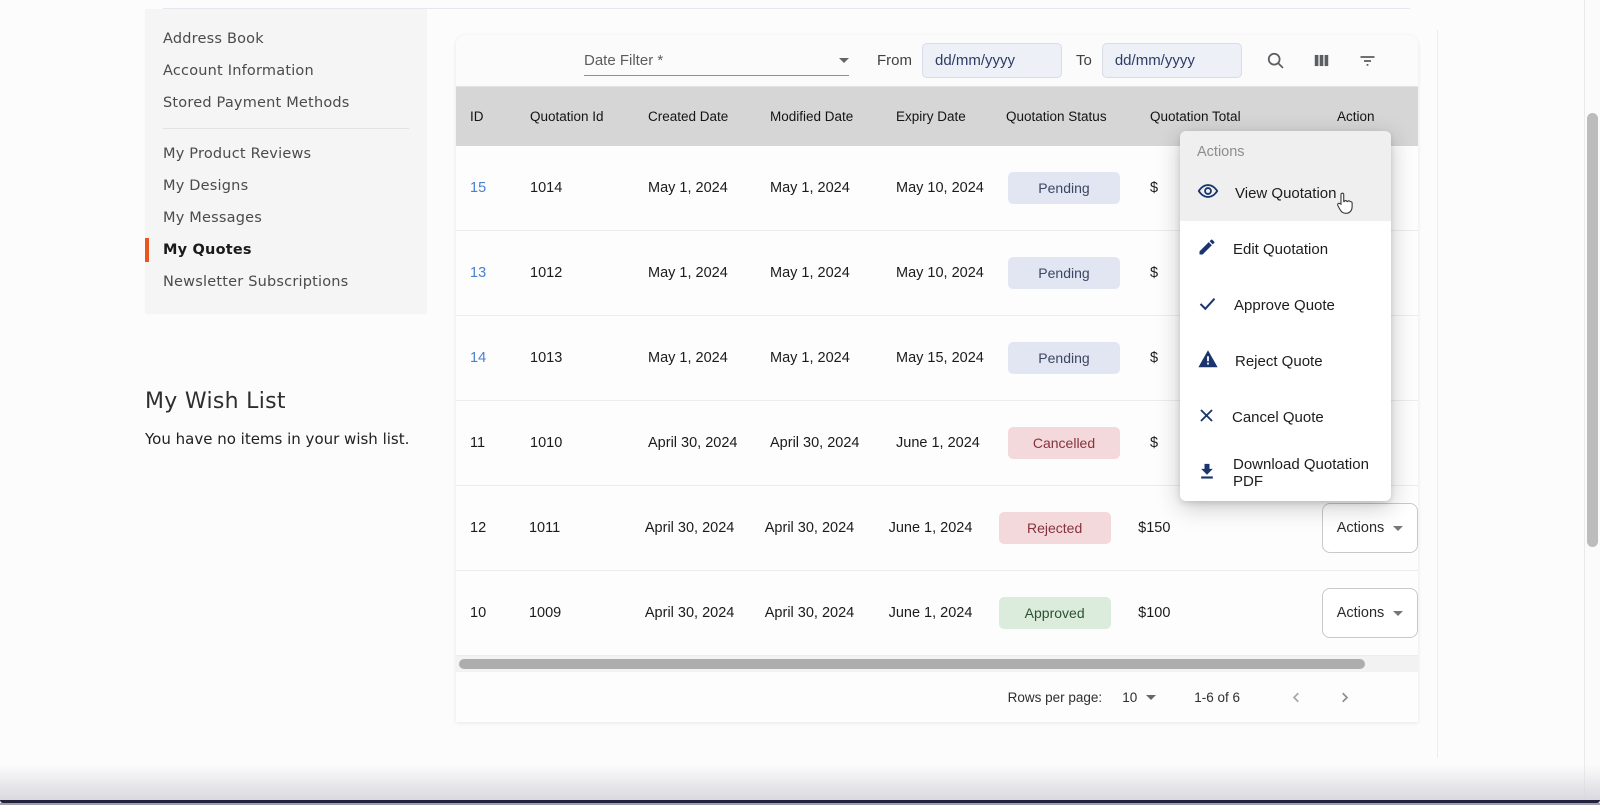  Describe the element at coordinates (940, 358) in the screenshot. I see `cell-expiry-date: May 15, 2024` at that location.